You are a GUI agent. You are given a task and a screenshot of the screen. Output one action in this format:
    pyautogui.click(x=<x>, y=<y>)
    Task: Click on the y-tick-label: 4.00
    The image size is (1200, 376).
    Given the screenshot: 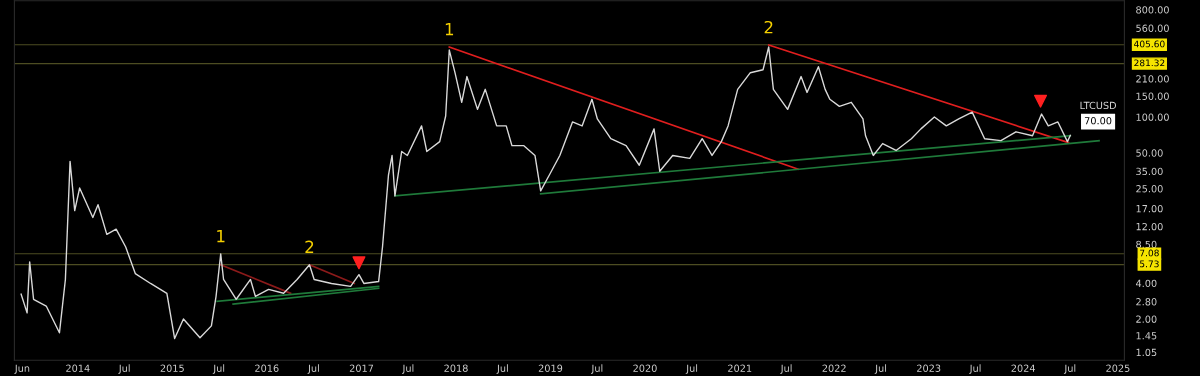 What is the action you would take?
    pyautogui.click(x=1146, y=283)
    